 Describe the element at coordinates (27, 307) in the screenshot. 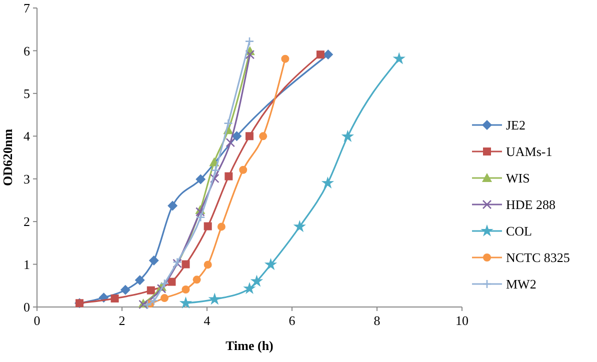

I see `y-tick-label: 0` at that location.